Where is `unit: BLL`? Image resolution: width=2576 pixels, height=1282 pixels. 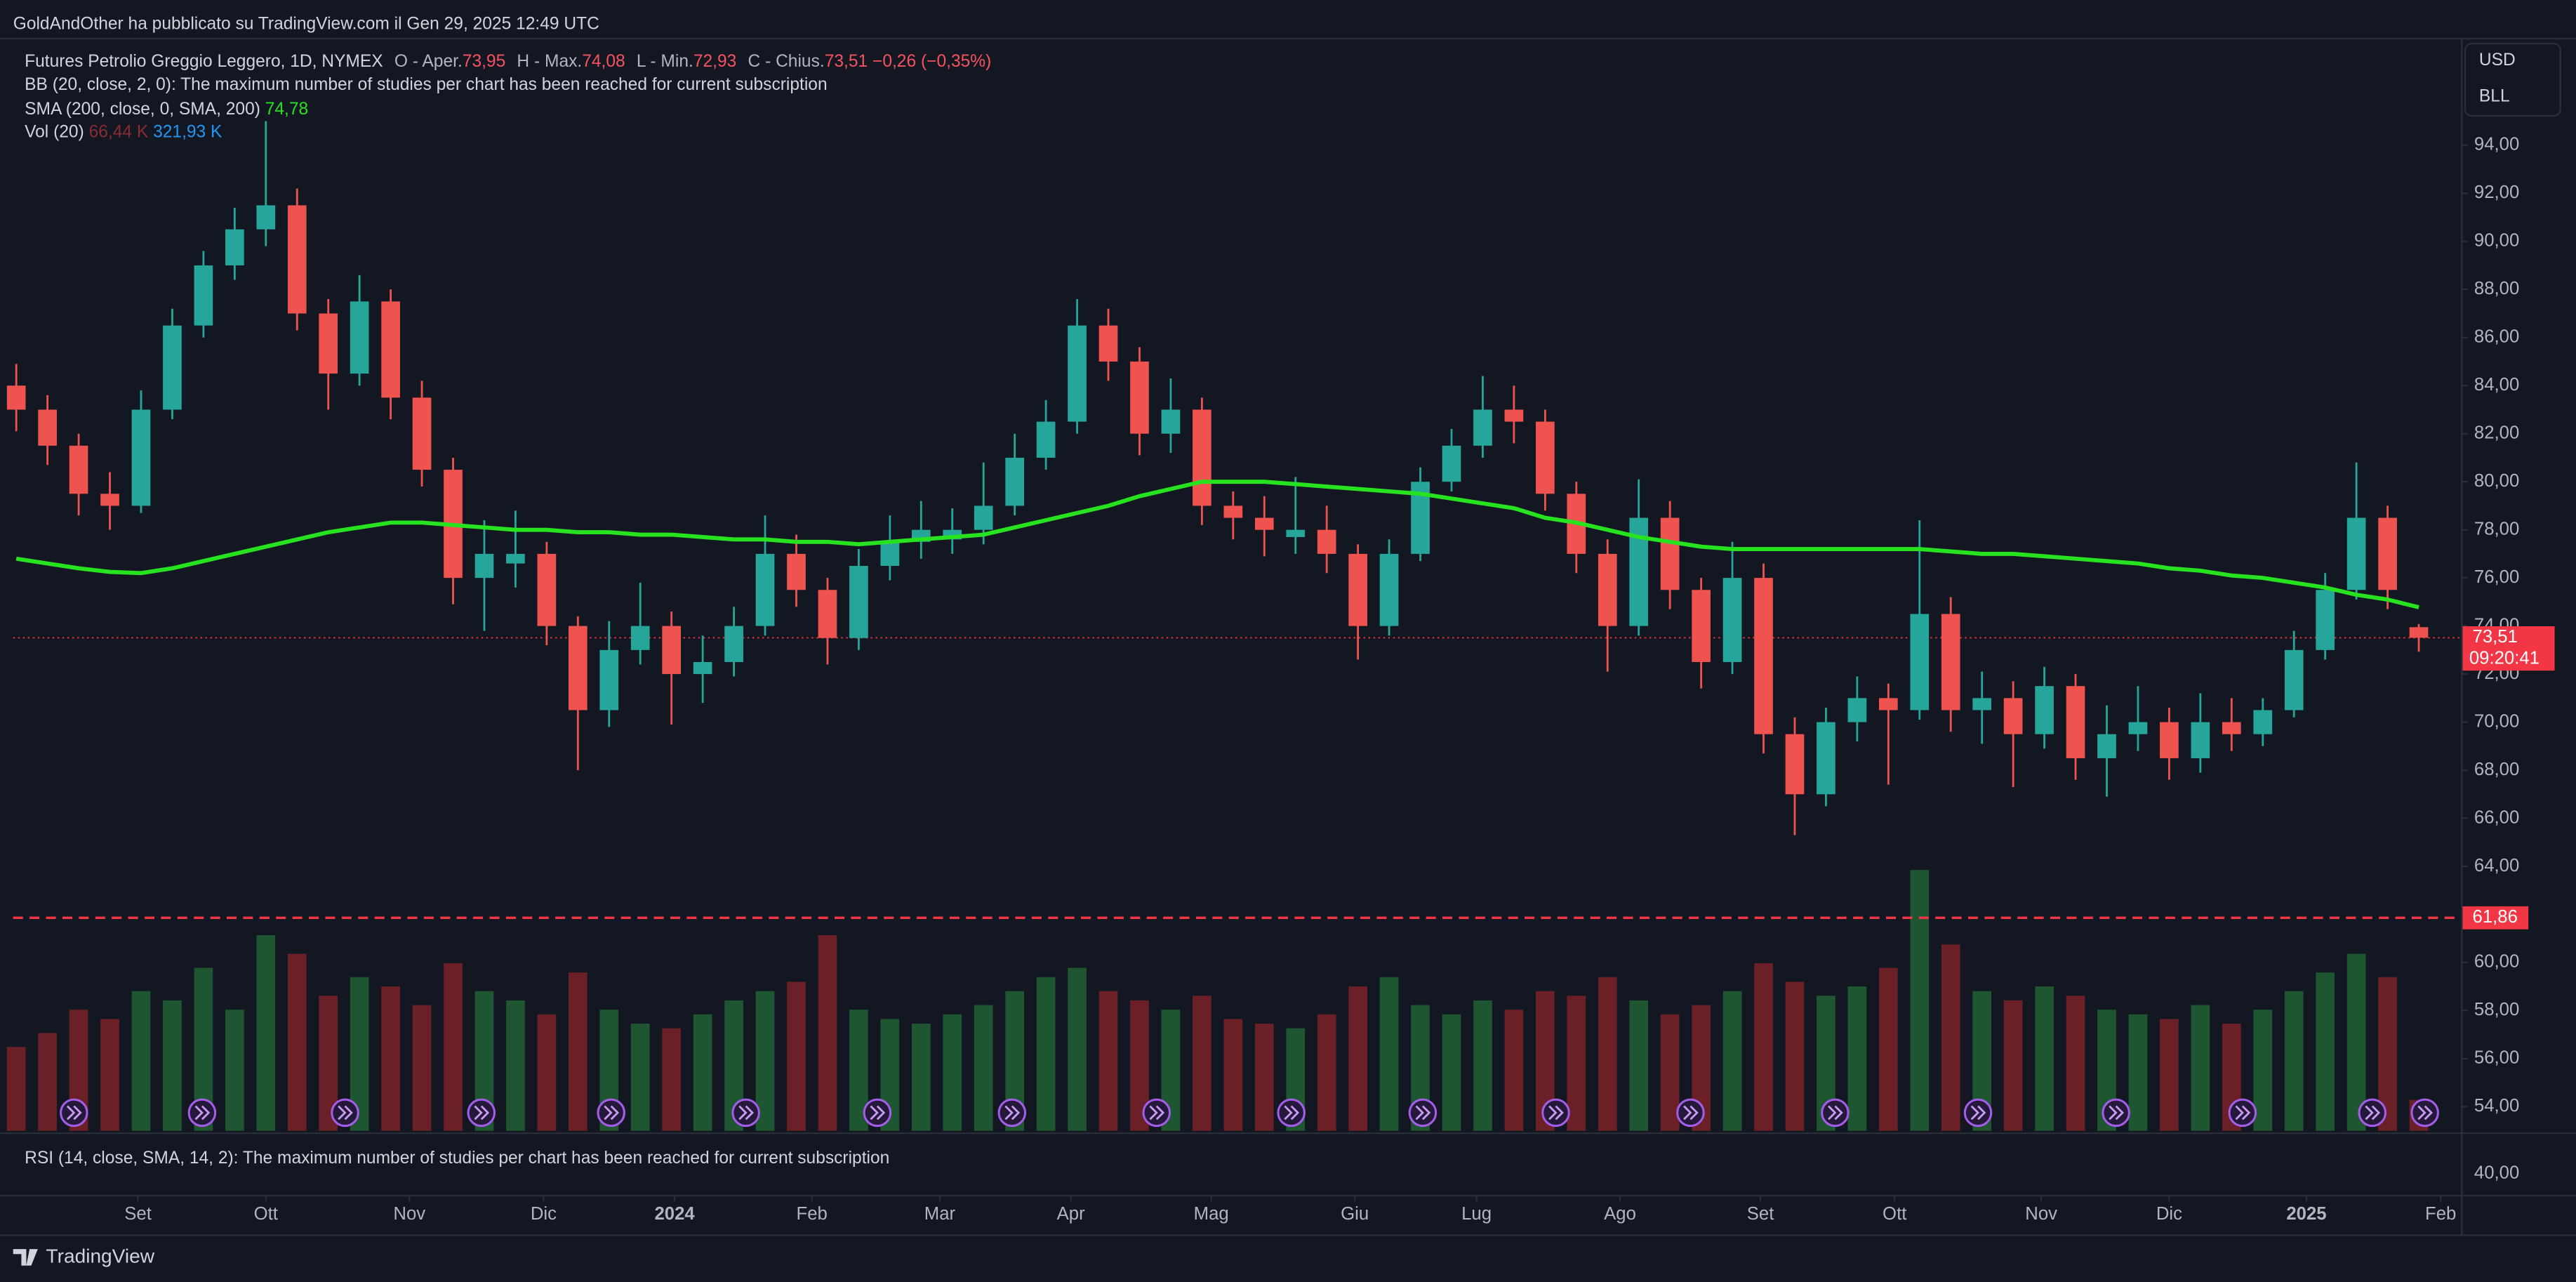 unit: BLL is located at coordinates (2495, 96).